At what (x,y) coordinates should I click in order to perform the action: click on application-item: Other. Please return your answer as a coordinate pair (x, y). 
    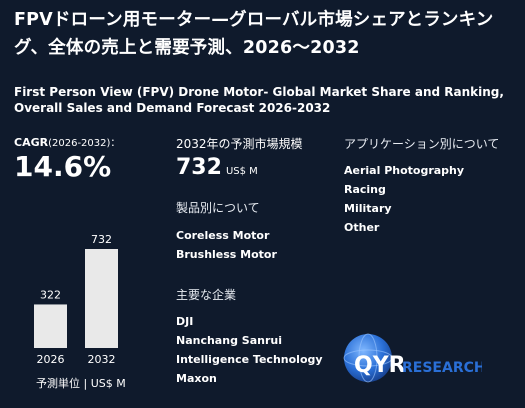
    Looking at the image, I should click on (362, 227).